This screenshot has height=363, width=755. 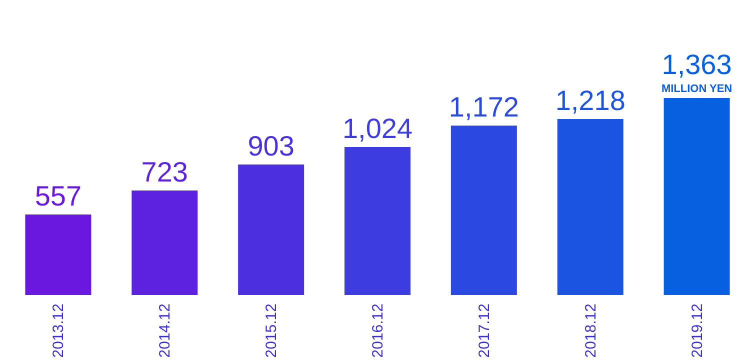 What do you see at coordinates (696, 89) in the screenshot?
I see `annotation: MILLION YEN` at bounding box center [696, 89].